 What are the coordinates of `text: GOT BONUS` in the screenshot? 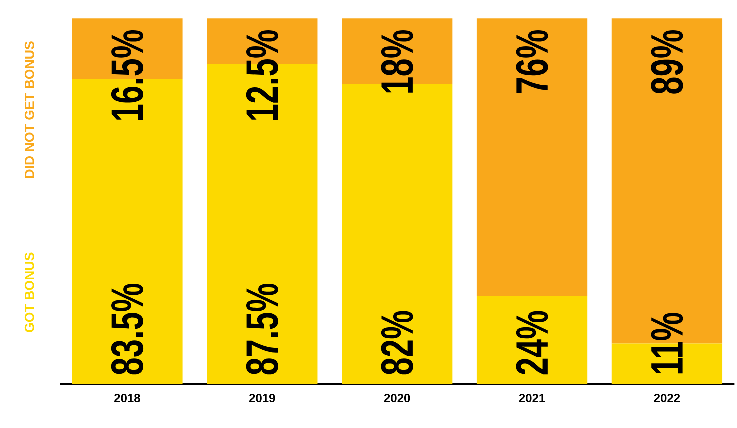 It's located at (29, 292).